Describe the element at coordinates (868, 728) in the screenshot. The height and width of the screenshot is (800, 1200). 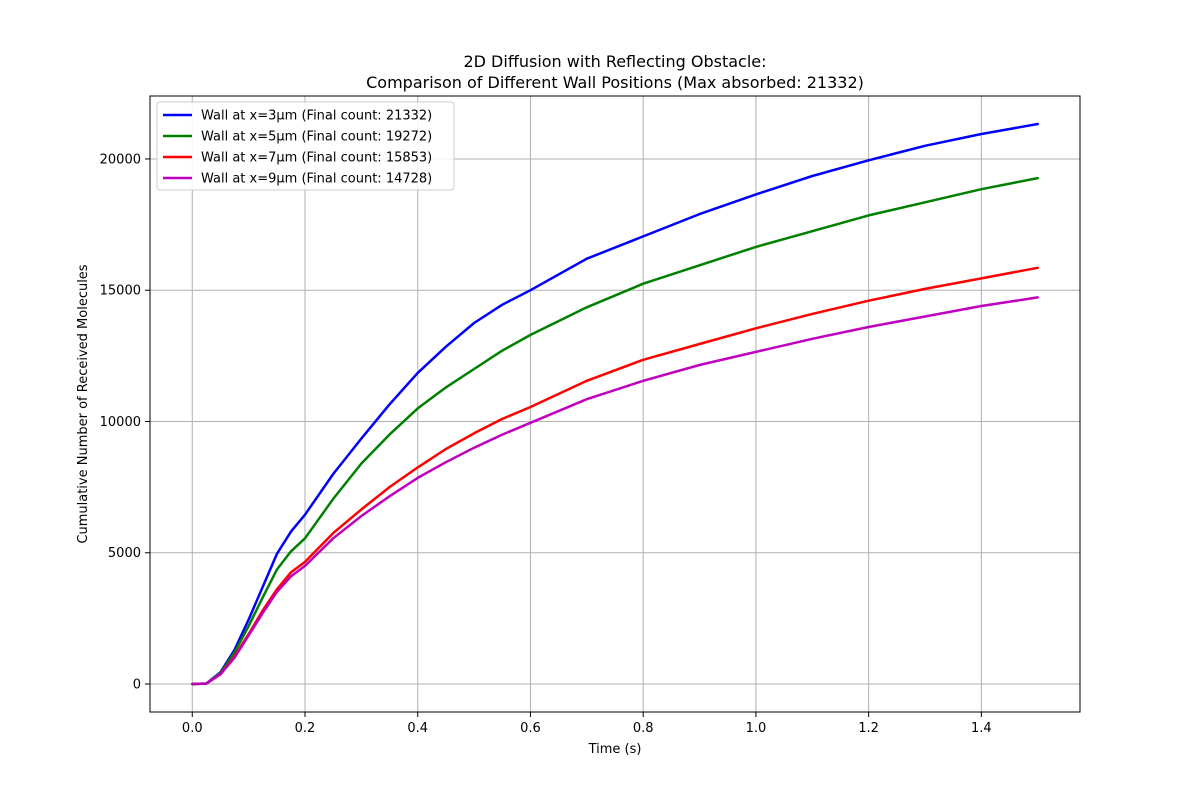
I see `x-tick-label: 1.2` at that location.